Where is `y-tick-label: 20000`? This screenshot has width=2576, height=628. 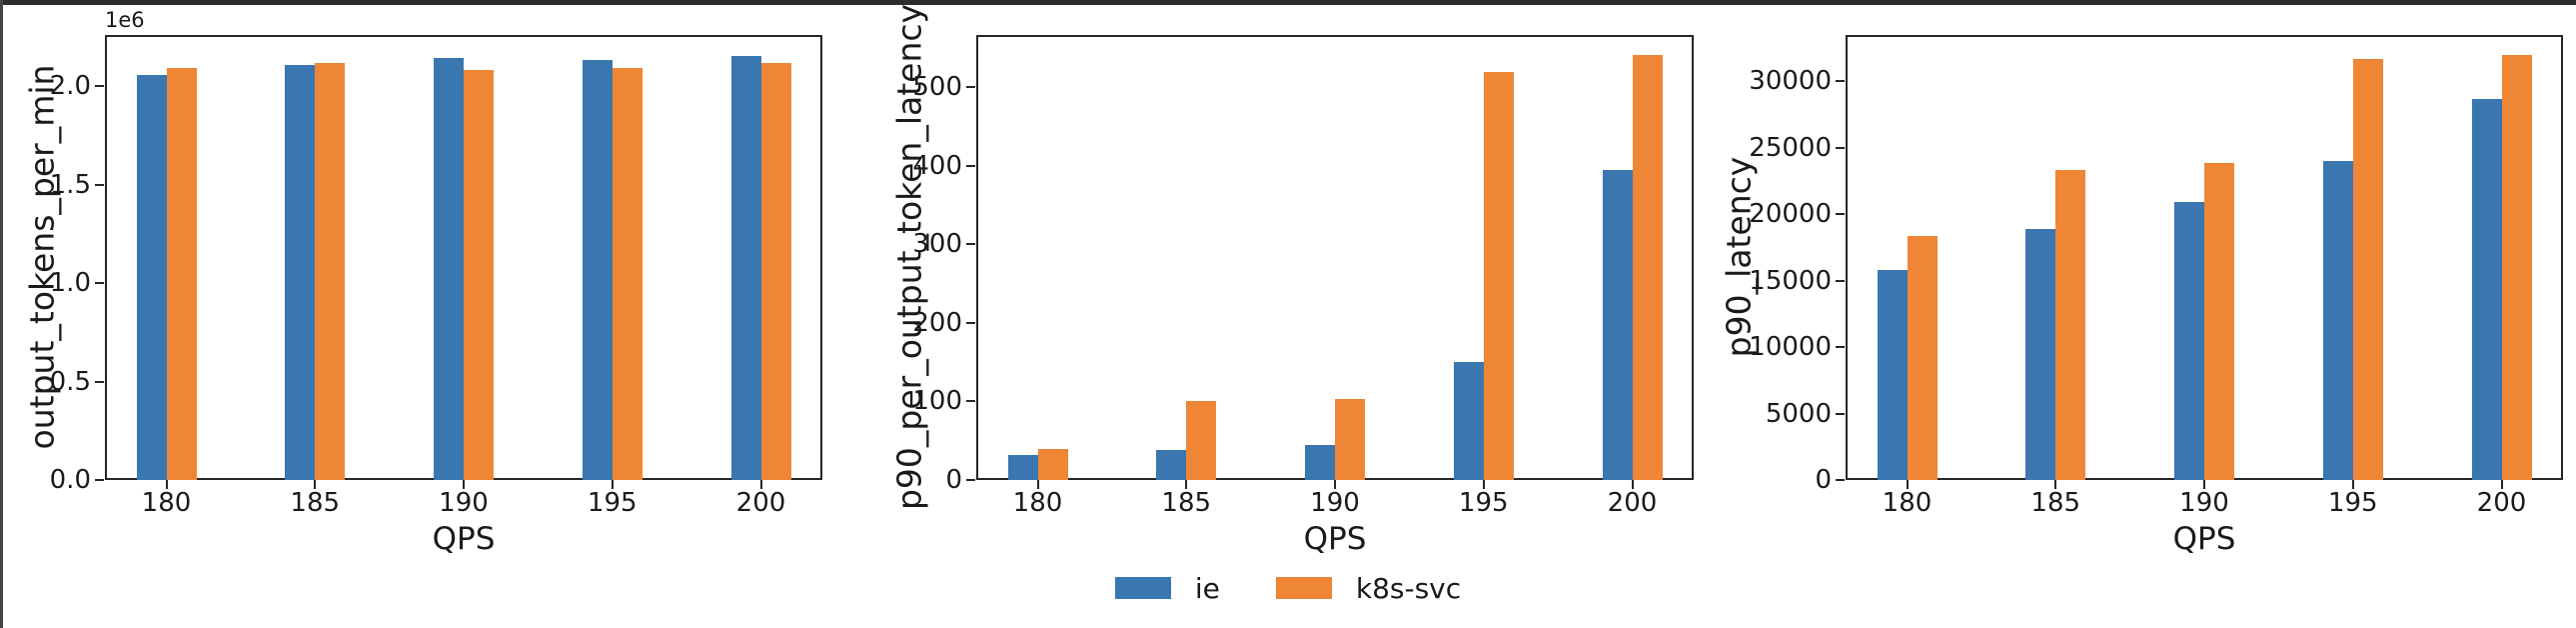
y-tick-label: 20000 is located at coordinates (1790, 214).